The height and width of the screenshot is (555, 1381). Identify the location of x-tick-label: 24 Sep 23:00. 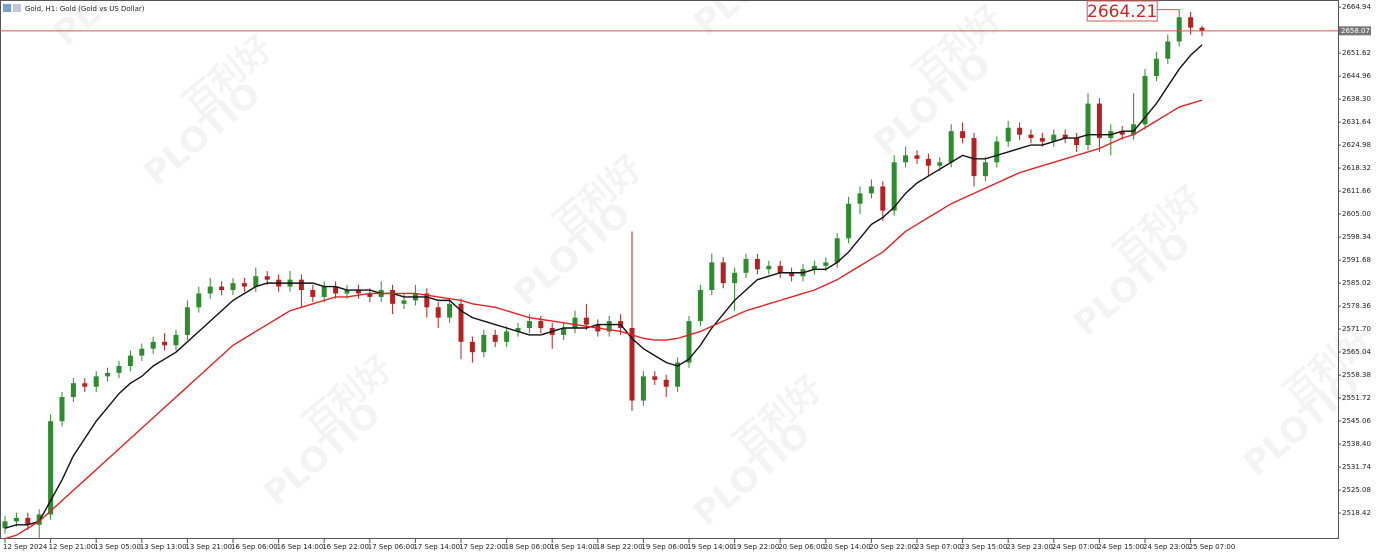
(1166, 547).